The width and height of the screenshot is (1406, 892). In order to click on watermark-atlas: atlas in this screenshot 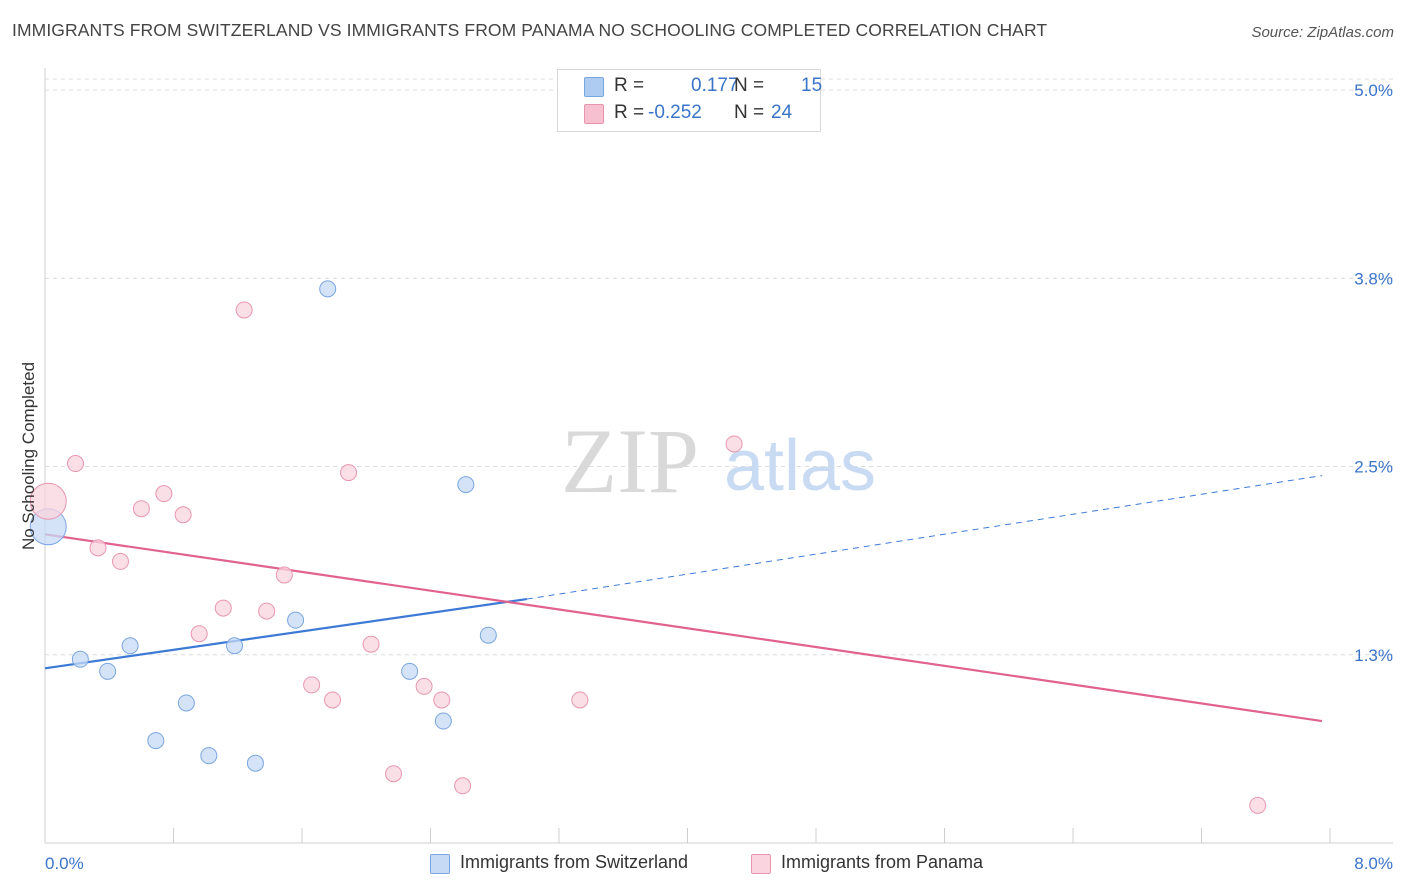, I will do `click(800, 466)`.